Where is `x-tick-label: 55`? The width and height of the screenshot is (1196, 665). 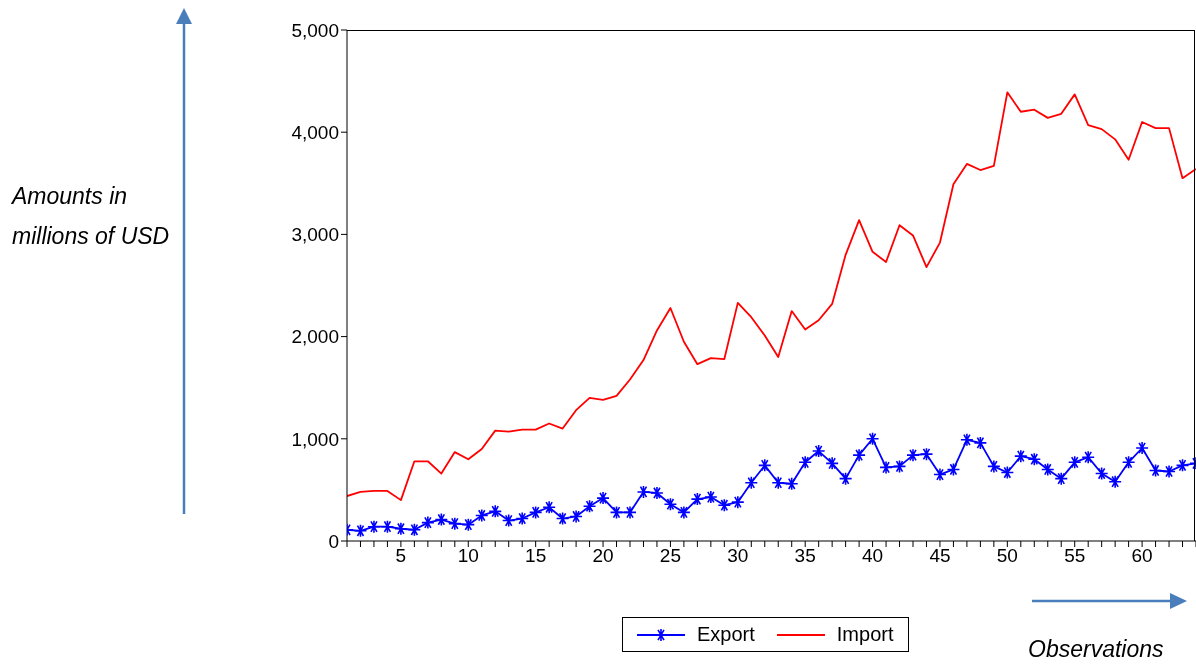
x-tick-label: 55 is located at coordinates (1075, 556).